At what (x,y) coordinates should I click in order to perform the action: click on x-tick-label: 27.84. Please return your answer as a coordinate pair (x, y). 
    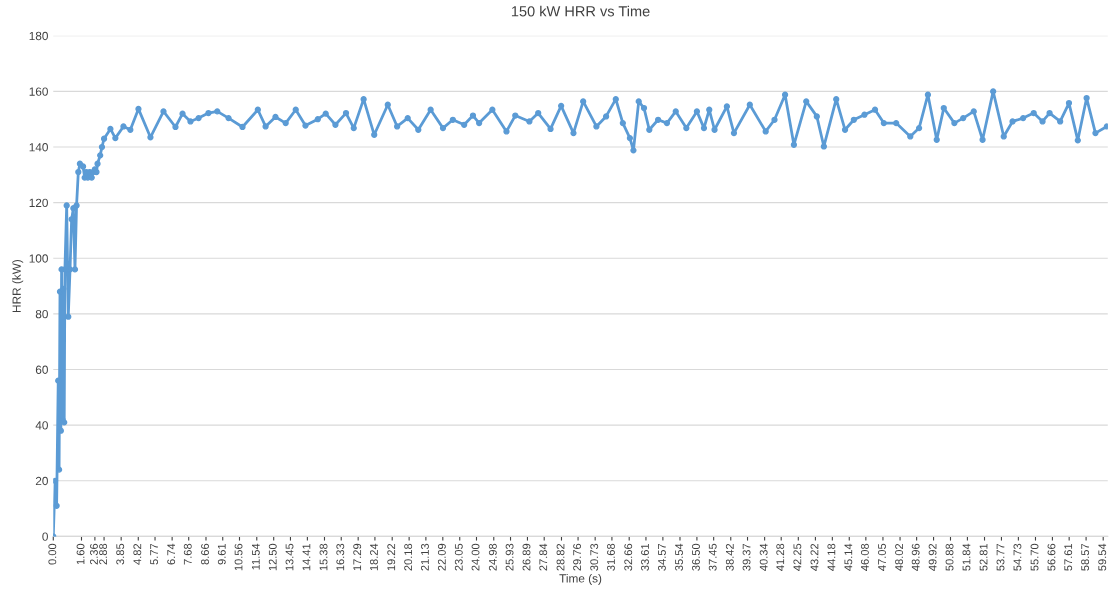
    Looking at the image, I should click on (543, 557).